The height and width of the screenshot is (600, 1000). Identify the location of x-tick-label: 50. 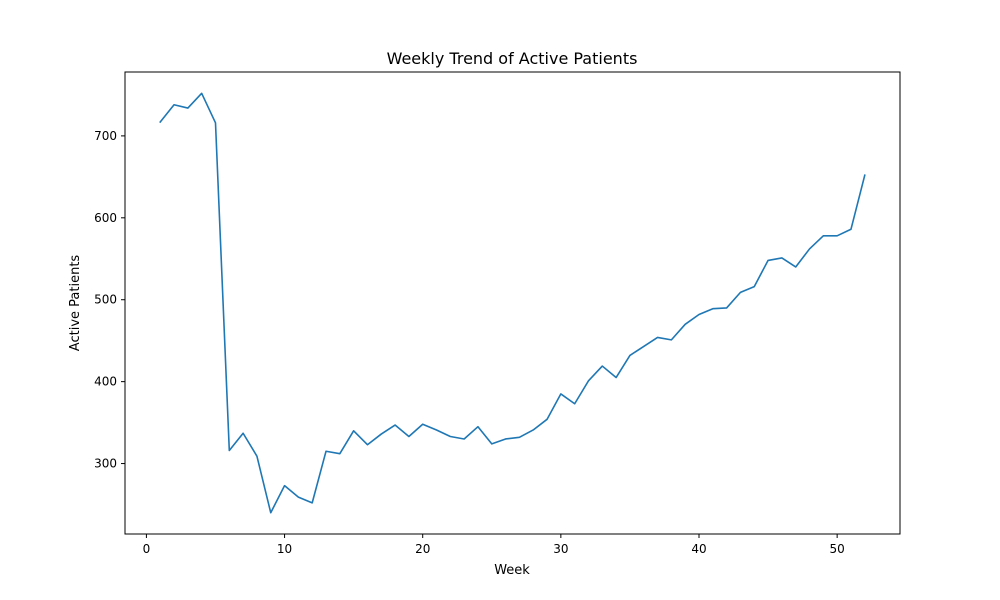
(837, 549).